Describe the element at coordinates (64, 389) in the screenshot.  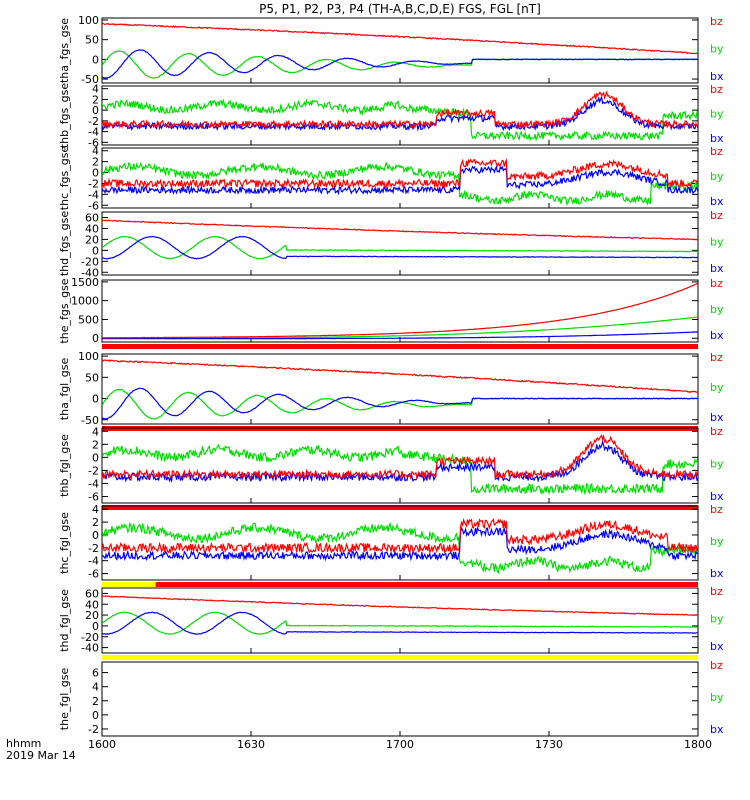
I see `y-axis-label: tha_fgl_gse` at that location.